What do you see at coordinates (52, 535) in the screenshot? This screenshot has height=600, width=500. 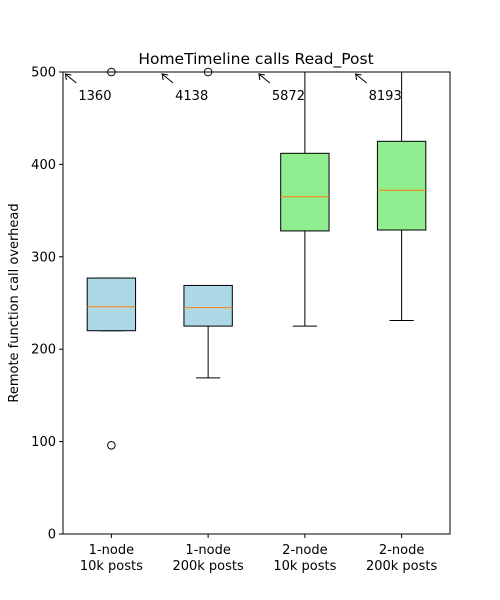 I see `y-tick-label: 0` at bounding box center [52, 535].